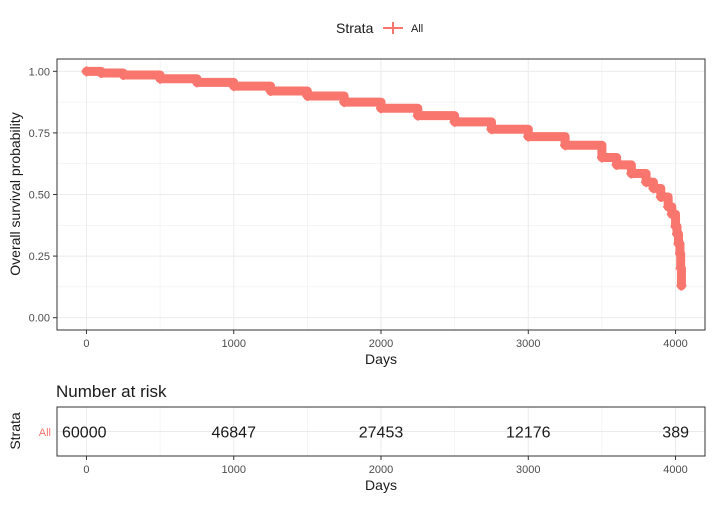 This screenshot has width=713, height=505. What do you see at coordinates (39, 319) in the screenshot?
I see `main-y-tick-label: 0.00` at bounding box center [39, 319].